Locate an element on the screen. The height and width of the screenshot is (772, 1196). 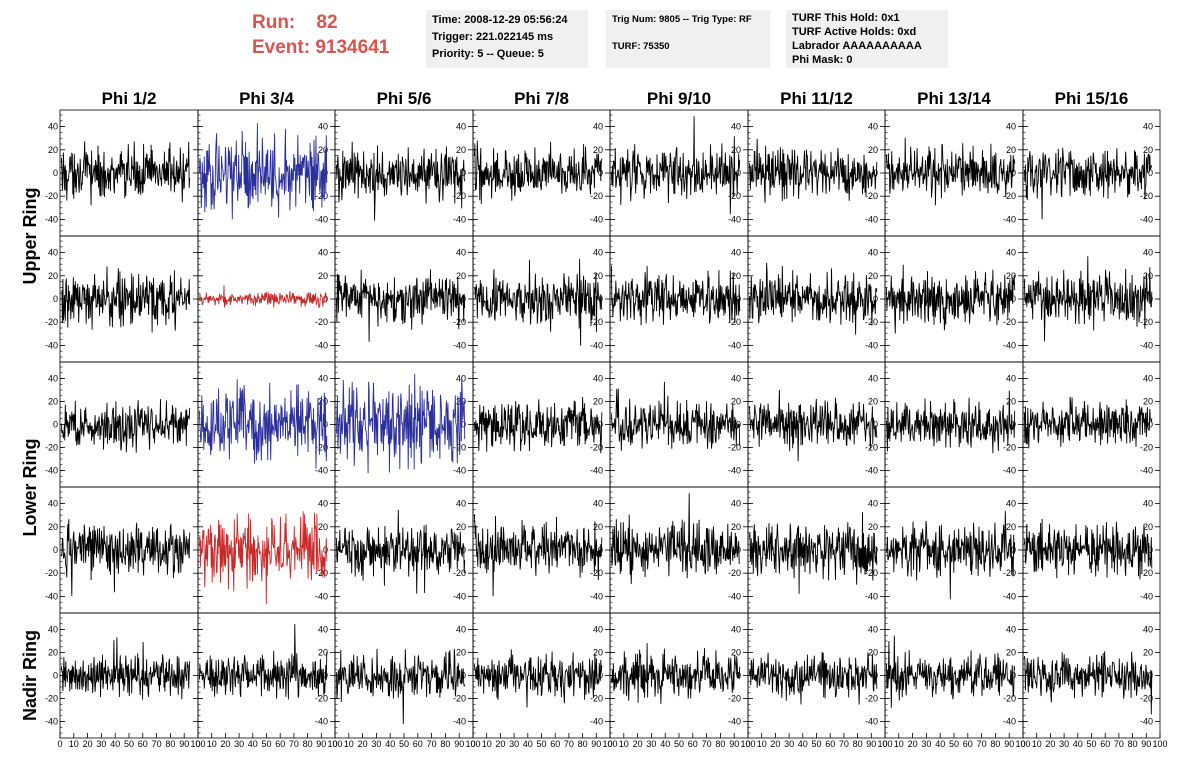
time-line: Time: 2008-12-29 05:56:24 is located at coordinates (500, 20).